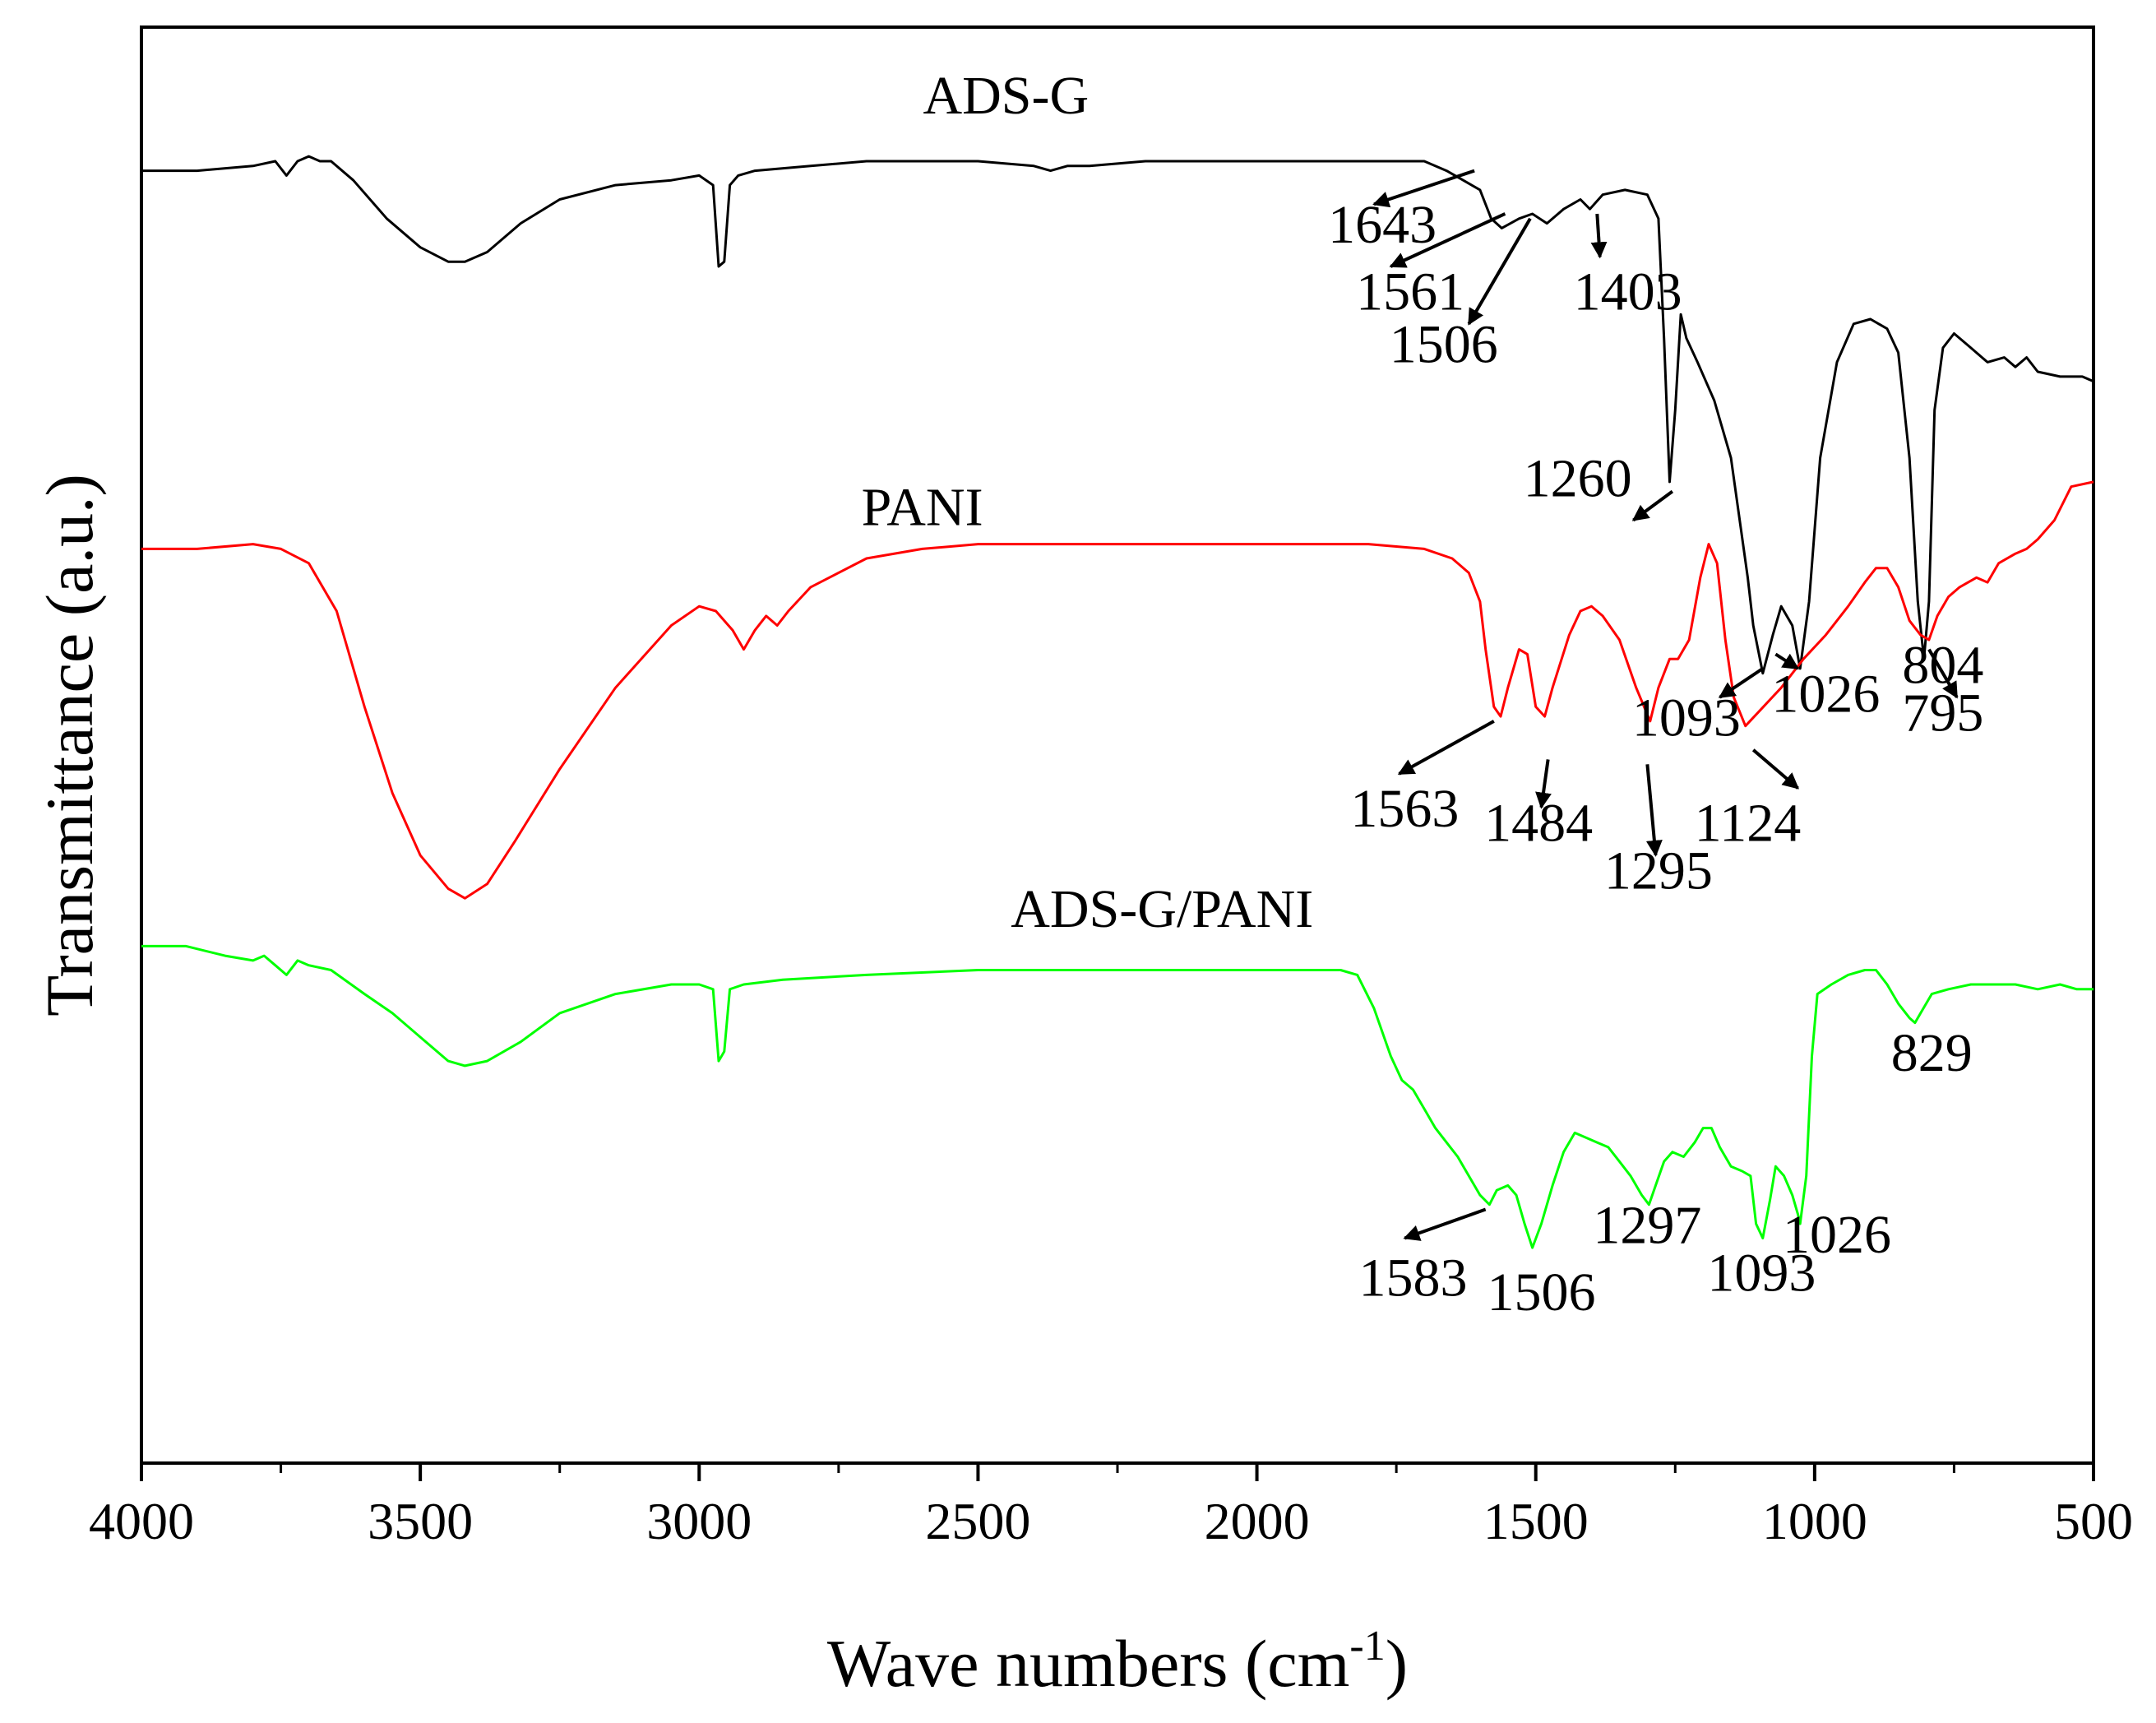 The width and height of the screenshot is (2156, 1723). I want to click on peak-label-829-13: 829, so click(1932, 1053).